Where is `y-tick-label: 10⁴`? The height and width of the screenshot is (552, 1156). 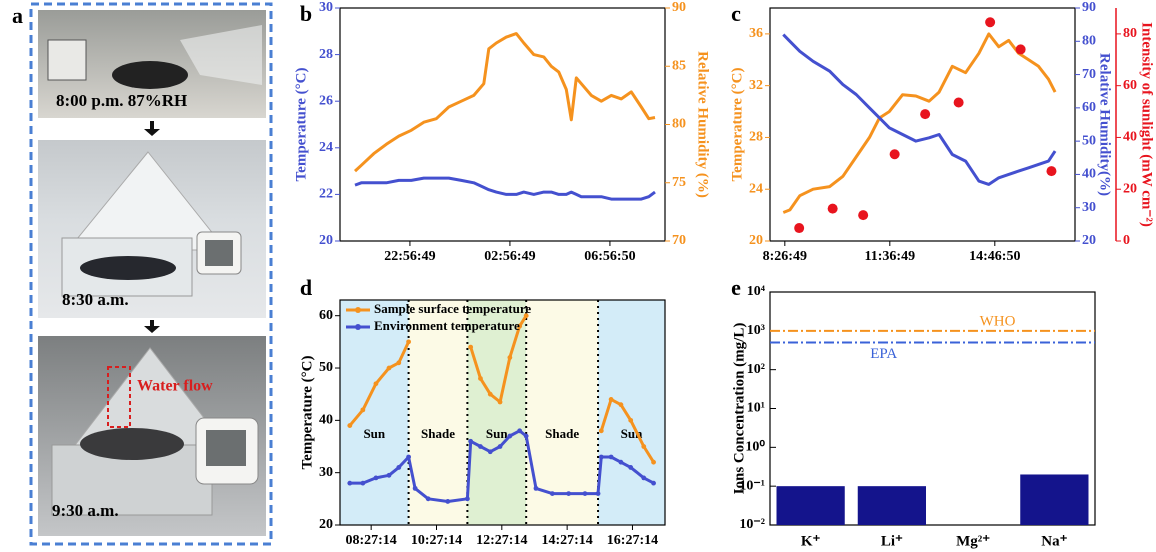
y-tick-label: 10⁴ is located at coordinates (756, 291).